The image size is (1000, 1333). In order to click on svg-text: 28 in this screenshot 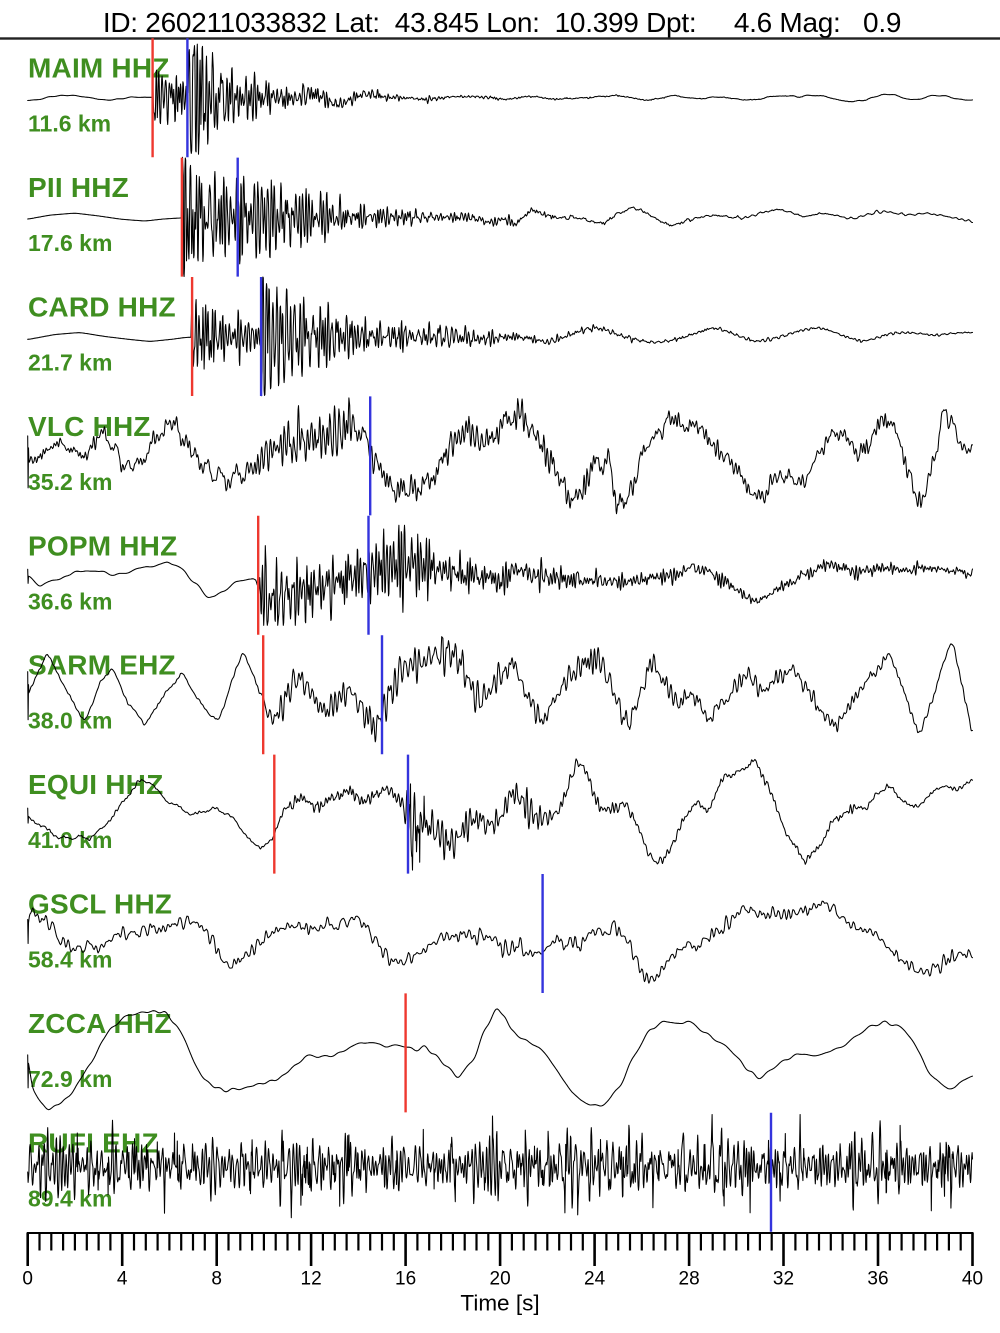, I will do `click(689, 1279)`.